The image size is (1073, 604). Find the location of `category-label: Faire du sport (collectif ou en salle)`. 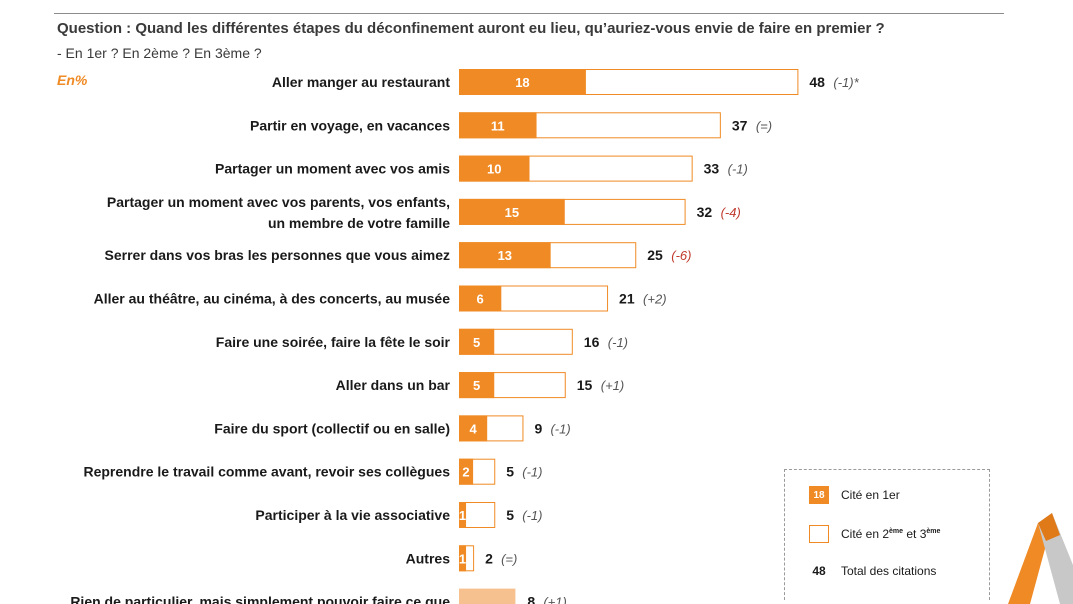

category-label: Faire du sport (collectif ou en salle) is located at coordinates (332, 428).